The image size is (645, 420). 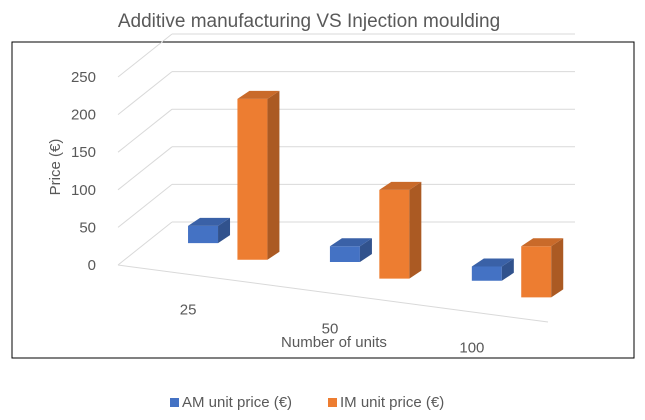 What do you see at coordinates (237, 402) in the screenshot?
I see `legend-label: AM unit price (€)` at bounding box center [237, 402].